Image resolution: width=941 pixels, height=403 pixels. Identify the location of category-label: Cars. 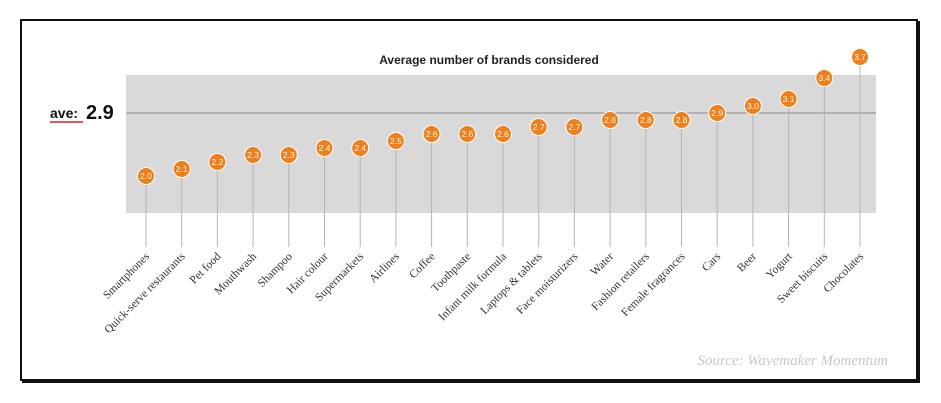
(712, 262).